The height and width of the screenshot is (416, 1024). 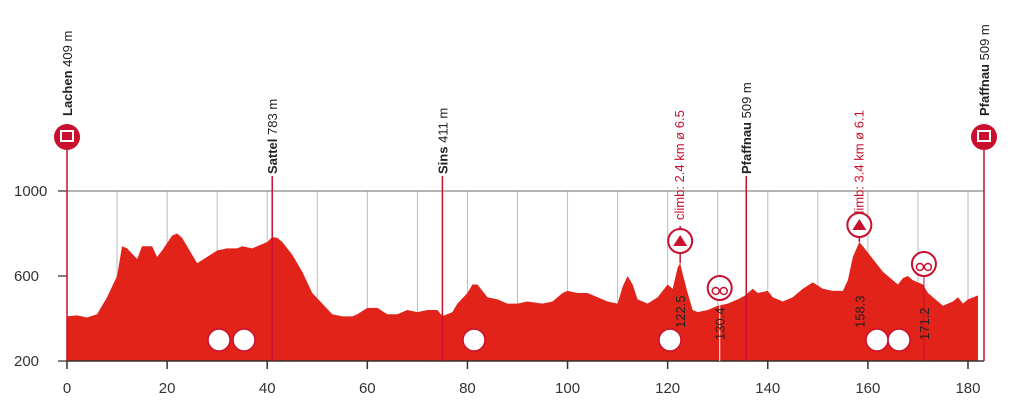 What do you see at coordinates (267, 388) in the screenshot?
I see `x-tick-label: 40` at bounding box center [267, 388].